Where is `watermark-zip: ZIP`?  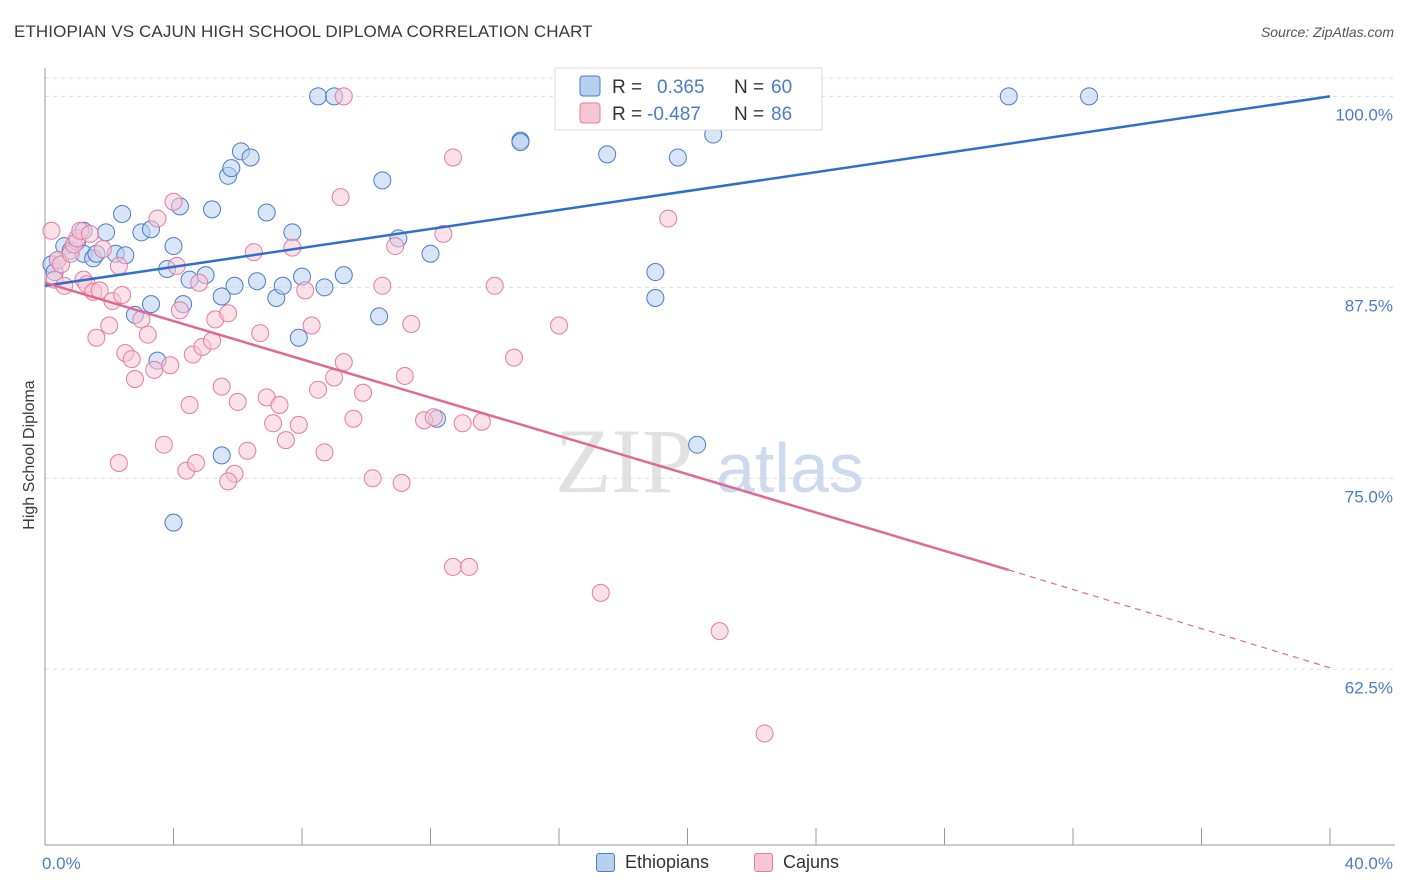 watermark-zip: ZIP is located at coordinates (624, 461).